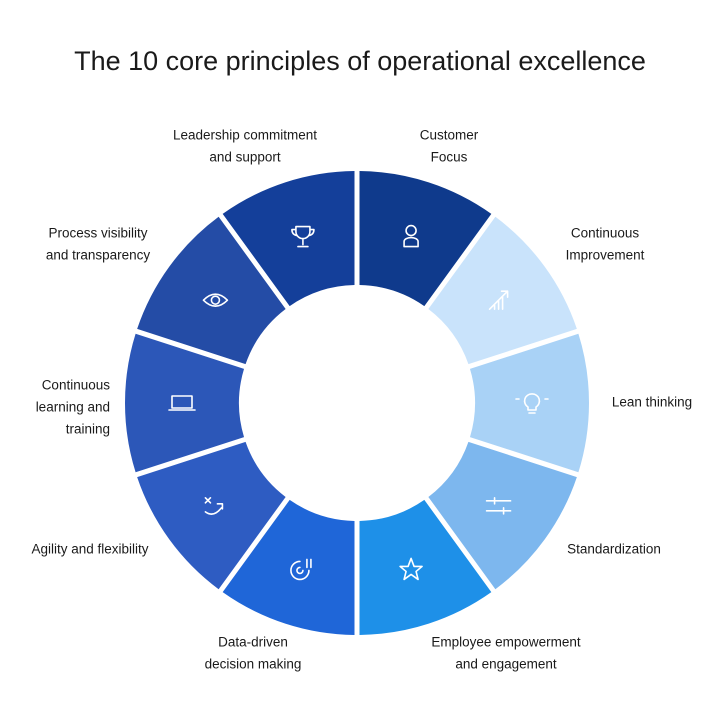 The height and width of the screenshot is (720, 720). What do you see at coordinates (506, 664) in the screenshot?
I see `segment-label: and engagement` at bounding box center [506, 664].